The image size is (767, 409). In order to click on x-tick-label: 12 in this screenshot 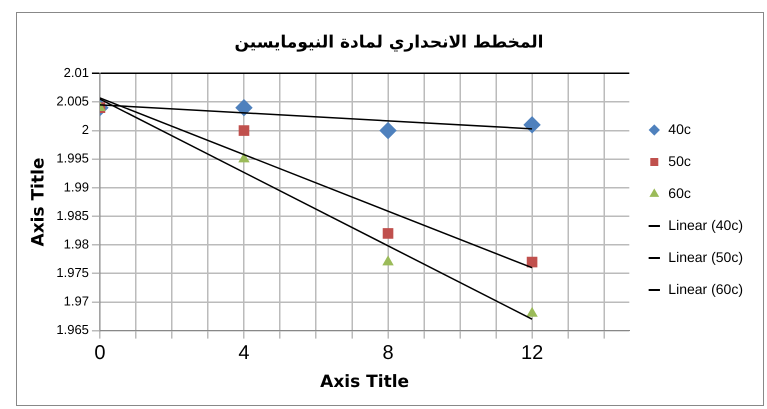, I will do `click(532, 353)`.